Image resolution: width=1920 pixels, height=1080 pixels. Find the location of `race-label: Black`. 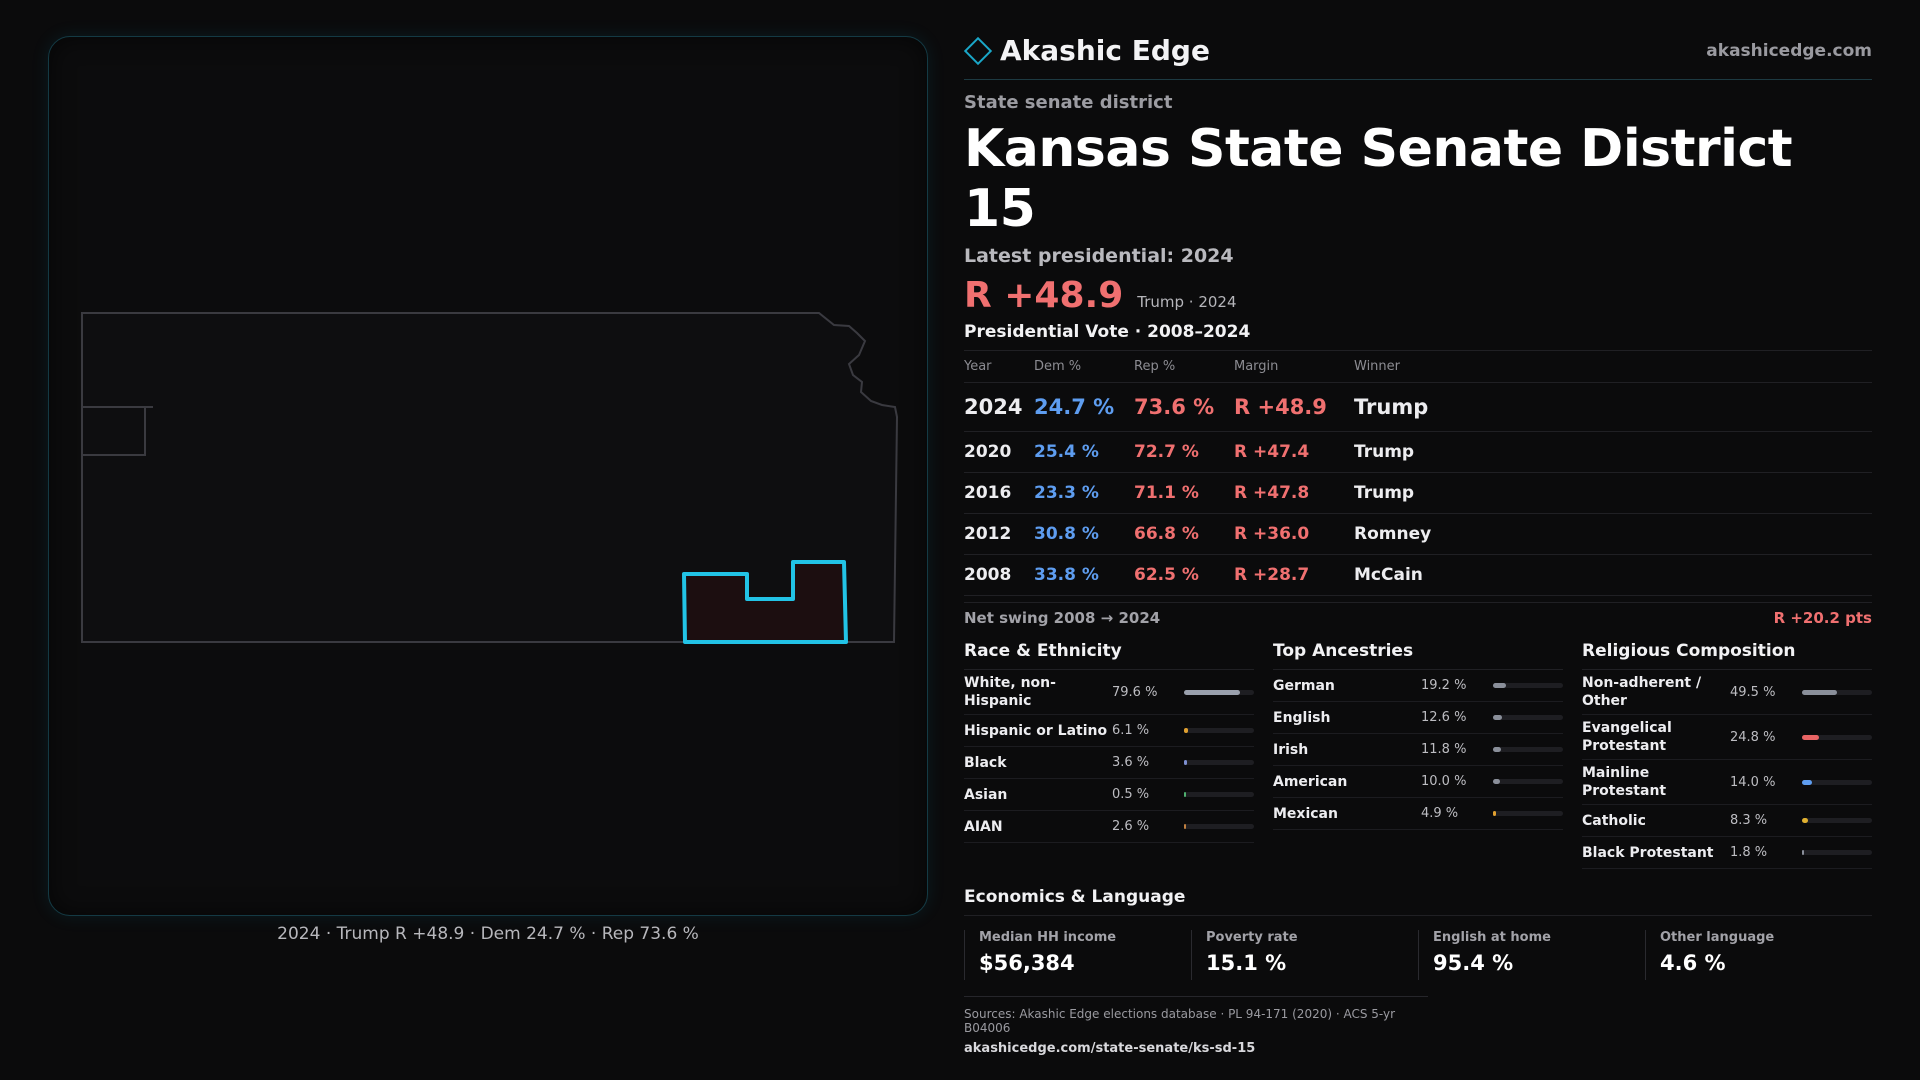

race-label: Black is located at coordinates (985, 762).